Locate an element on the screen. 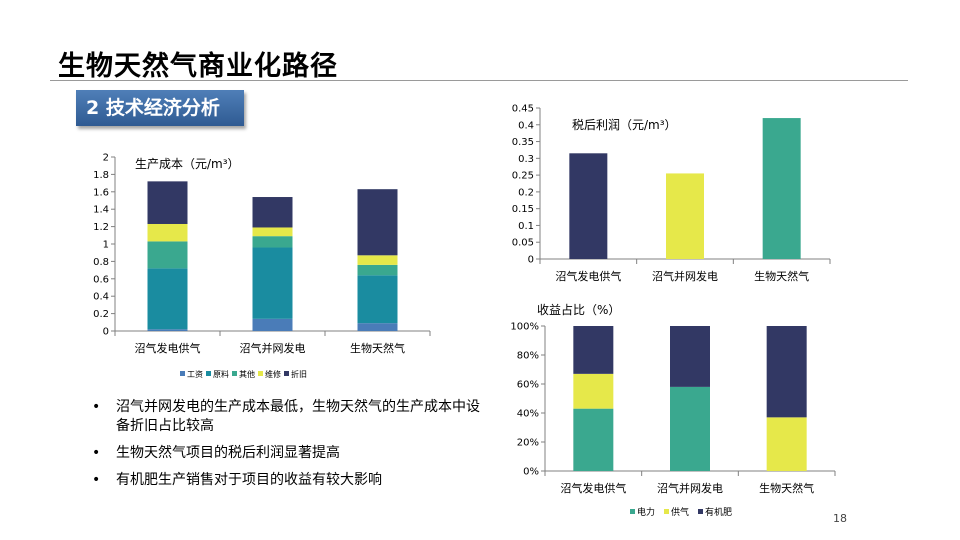 The image size is (960, 540). y-tick-label: 20% is located at coordinates (528, 443).